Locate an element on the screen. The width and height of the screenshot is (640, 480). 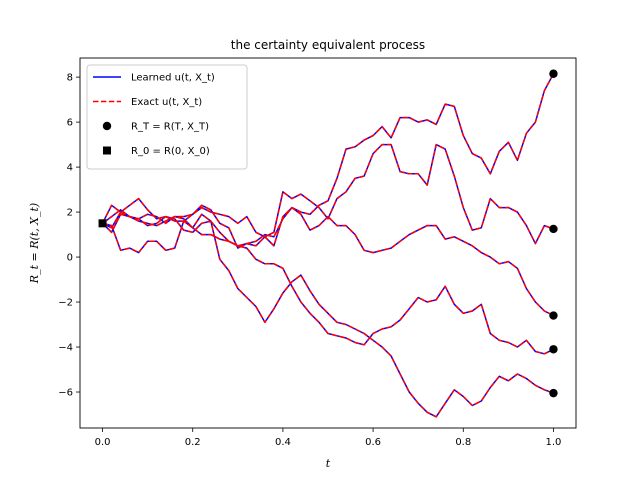
initial-point is located at coordinates (102, 223).